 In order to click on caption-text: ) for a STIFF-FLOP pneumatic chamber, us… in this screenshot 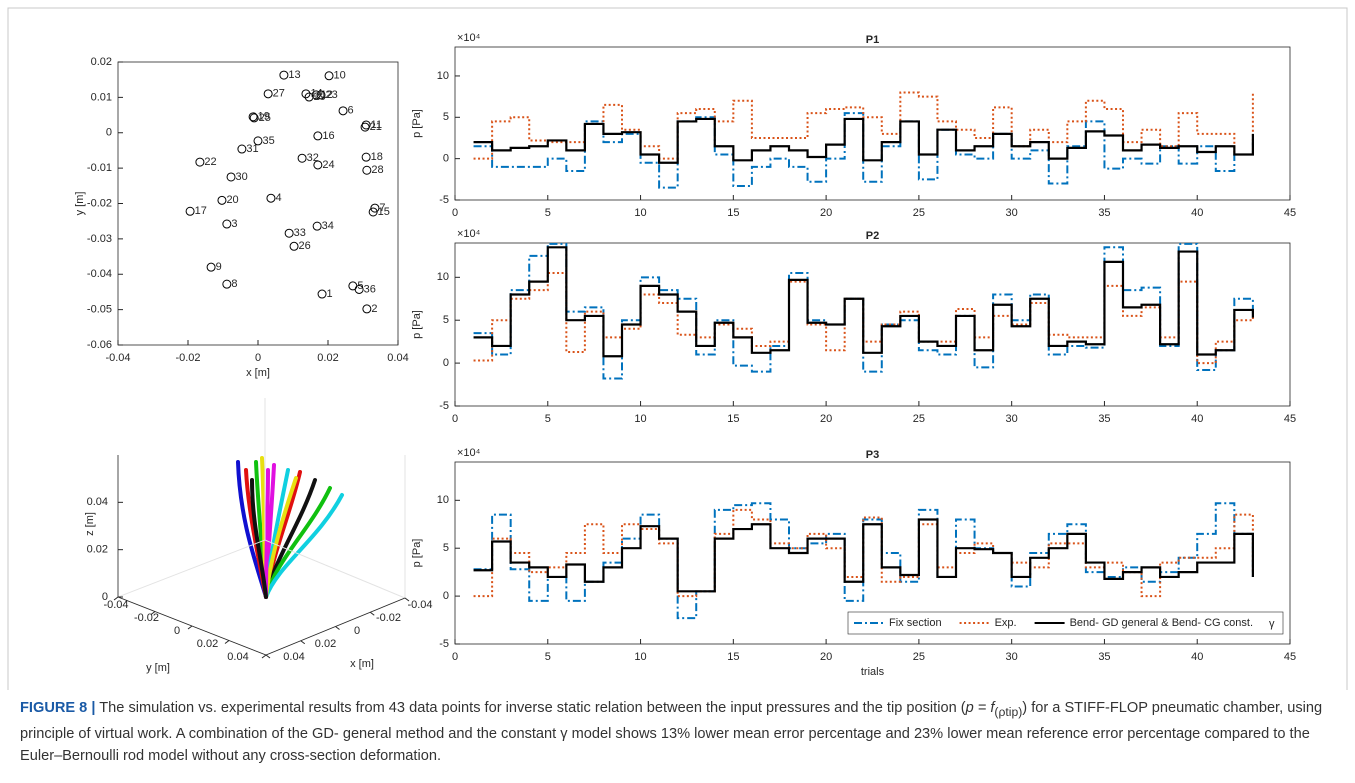, I will do `click(671, 732)`.